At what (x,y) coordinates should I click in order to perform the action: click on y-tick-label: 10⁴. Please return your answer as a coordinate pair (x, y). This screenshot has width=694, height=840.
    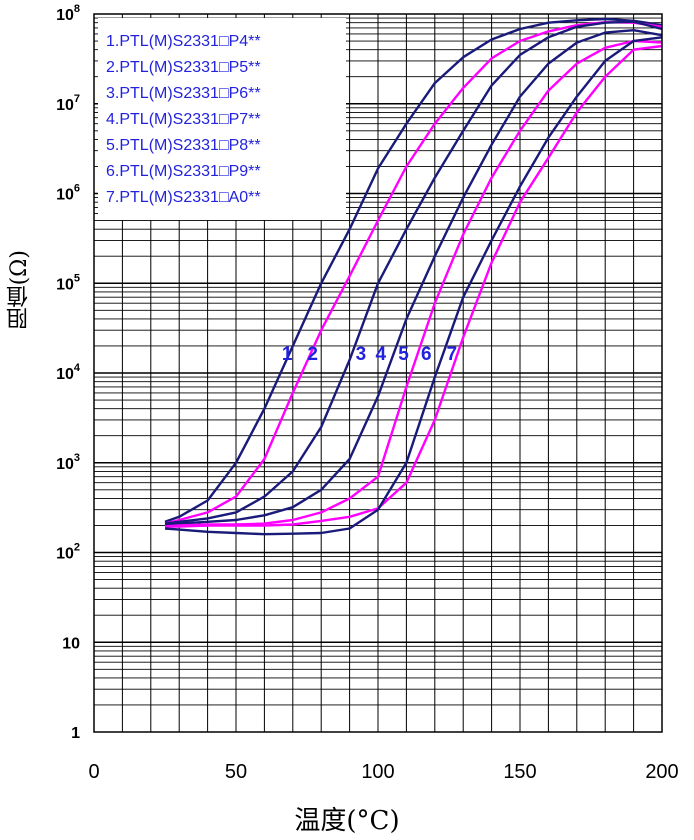
    Looking at the image, I should click on (68, 372).